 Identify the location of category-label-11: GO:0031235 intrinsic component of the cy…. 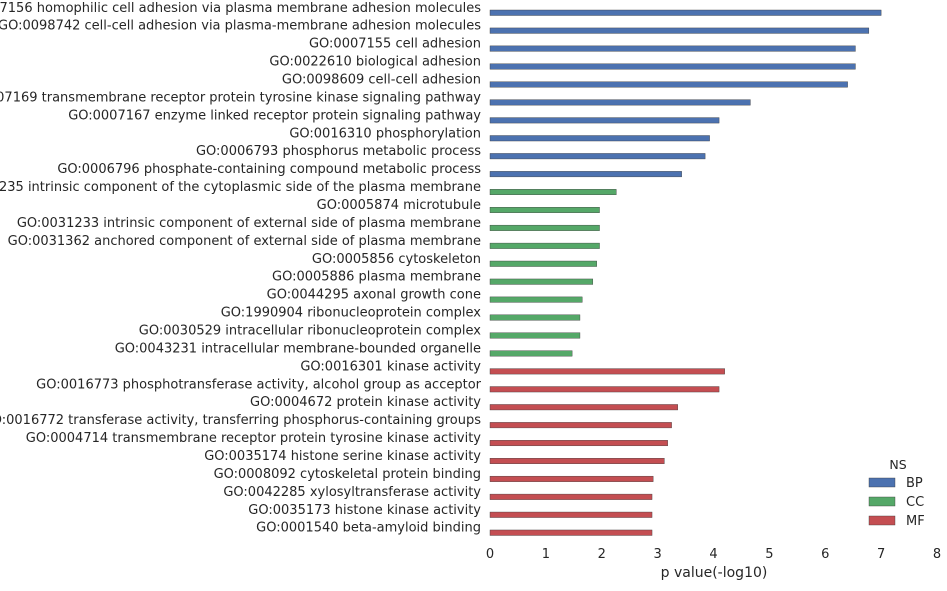
(240, 187).